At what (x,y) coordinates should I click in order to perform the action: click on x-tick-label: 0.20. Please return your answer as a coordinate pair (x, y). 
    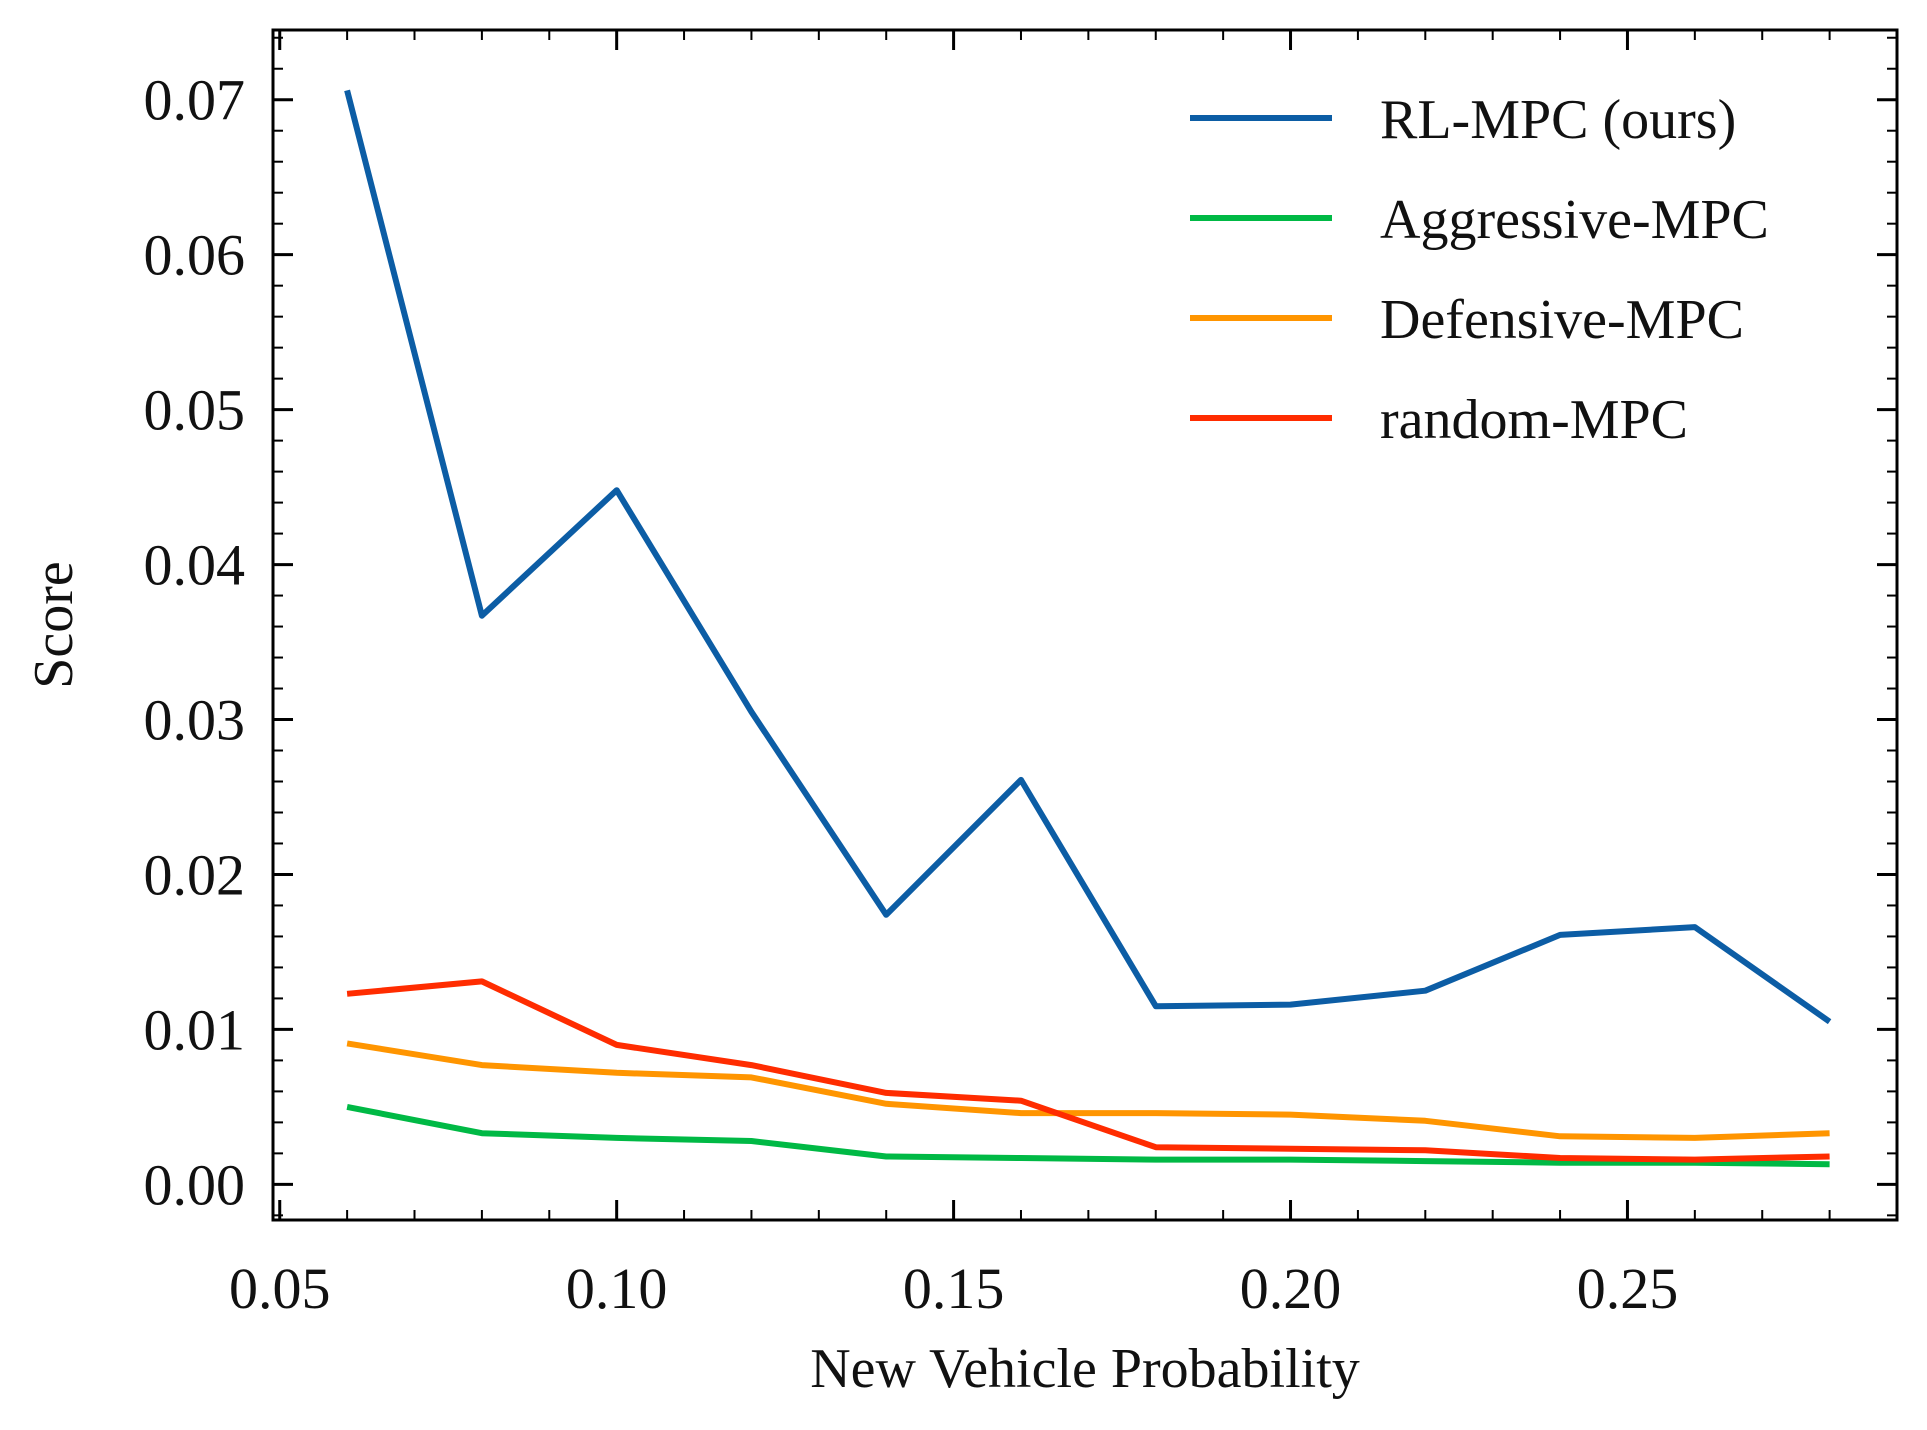
    Looking at the image, I should click on (1291, 1288).